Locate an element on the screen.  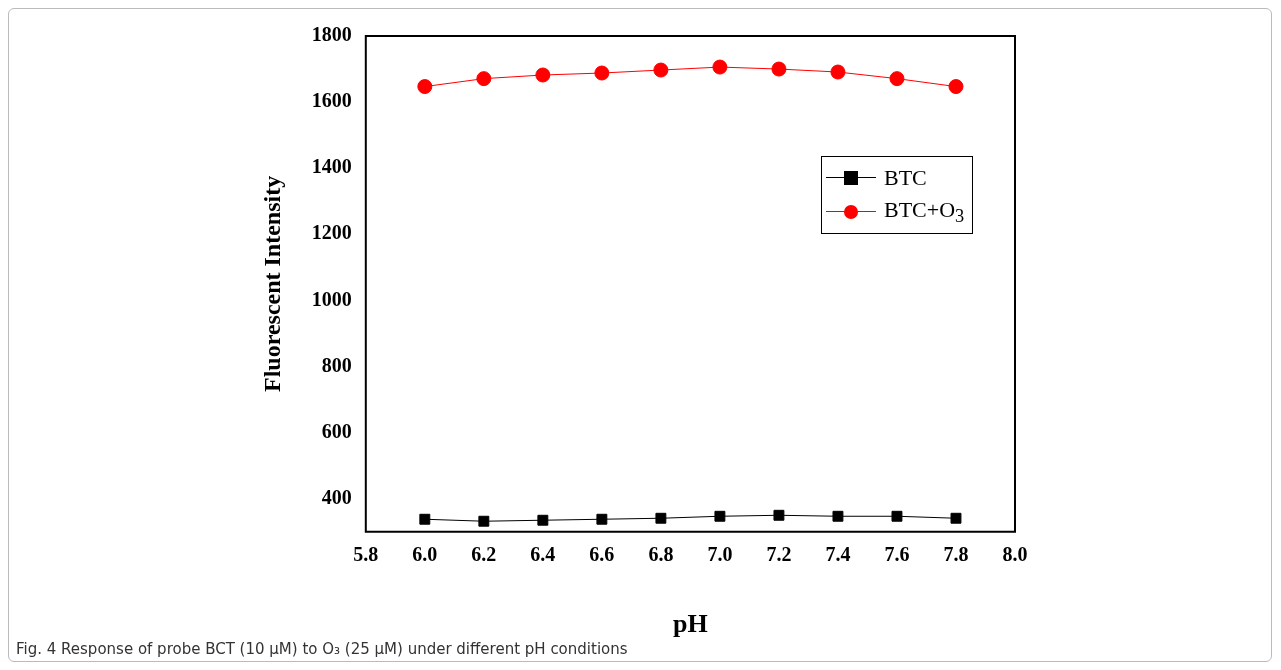
y-tick-label: 1000 is located at coordinates (331, 298).